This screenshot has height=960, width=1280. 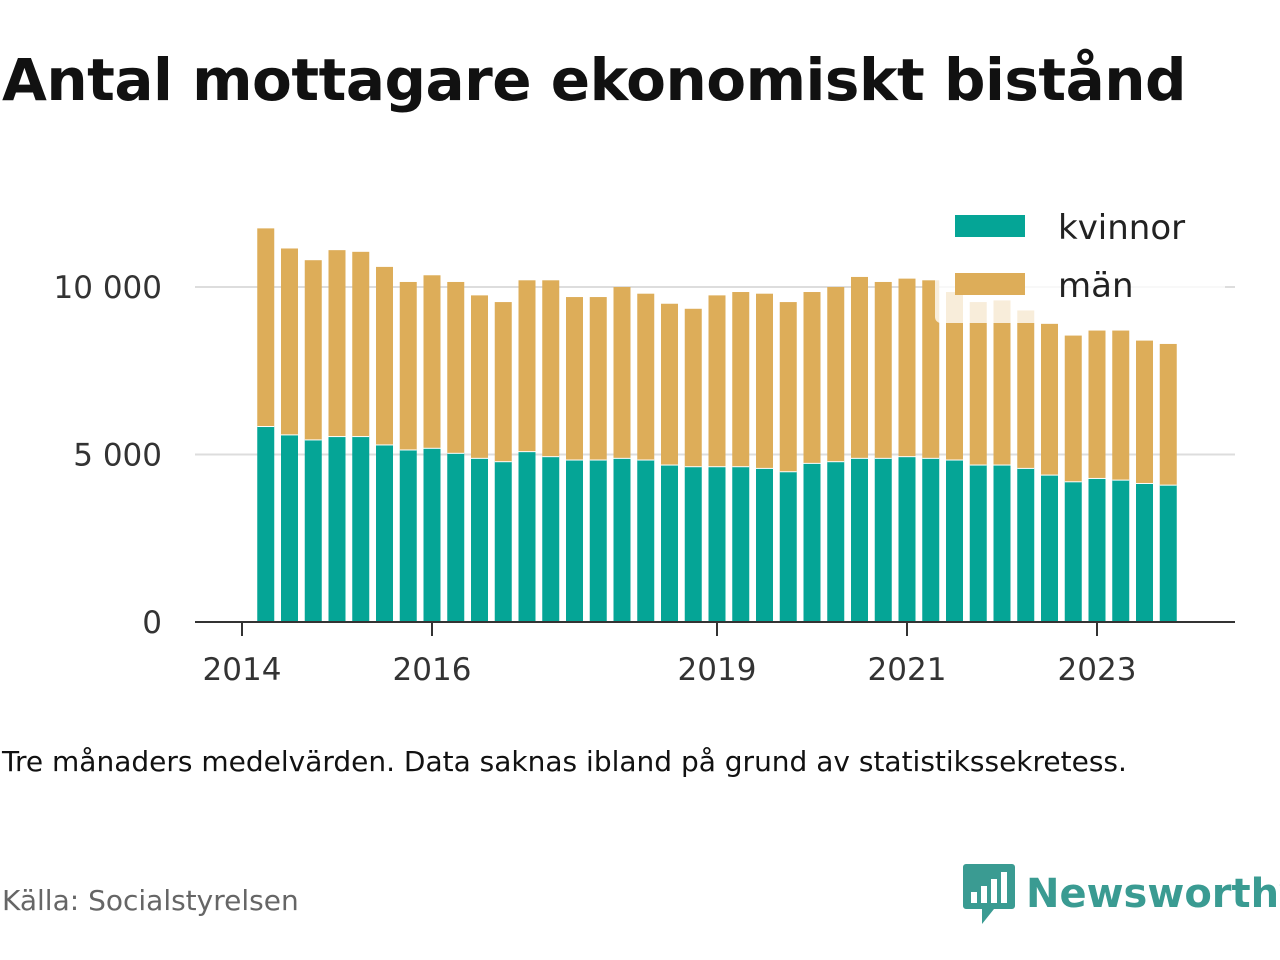 I want to click on legend-label-män: män, so click(x=1096, y=286).